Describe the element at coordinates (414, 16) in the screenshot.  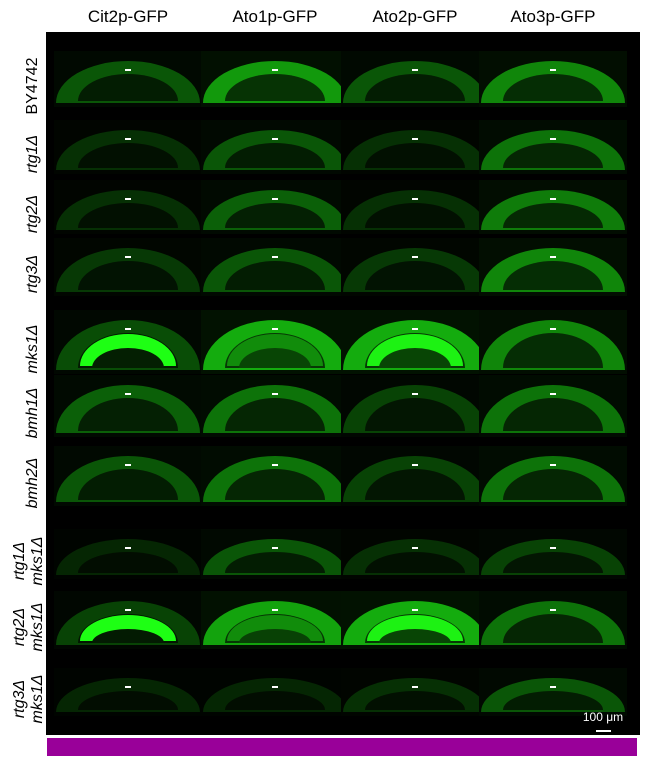
I see `column-header: Ato2p-GFP` at that location.